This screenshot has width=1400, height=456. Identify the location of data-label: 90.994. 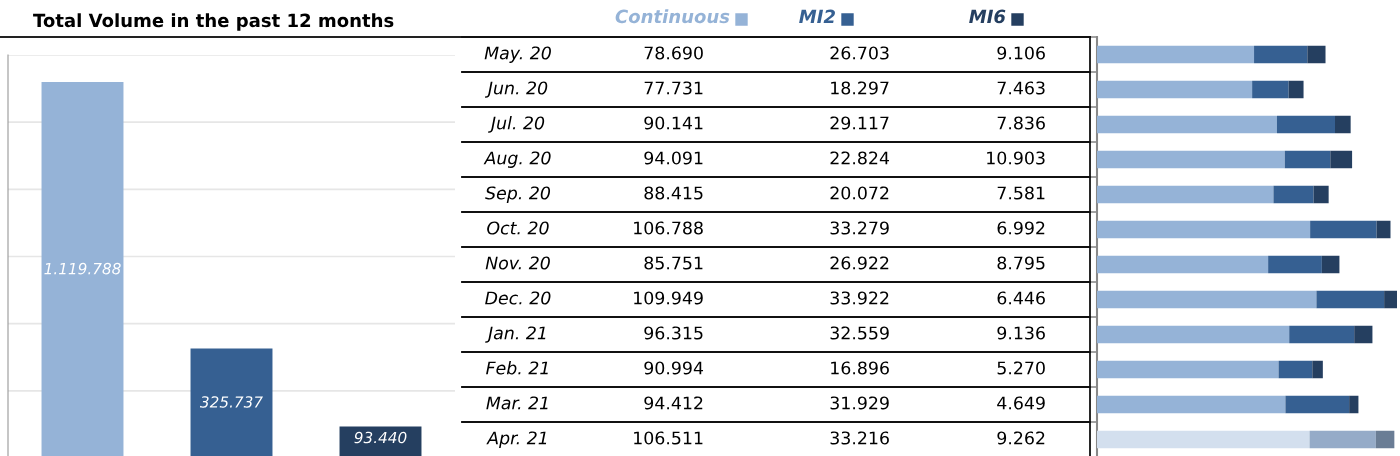
(674, 368).